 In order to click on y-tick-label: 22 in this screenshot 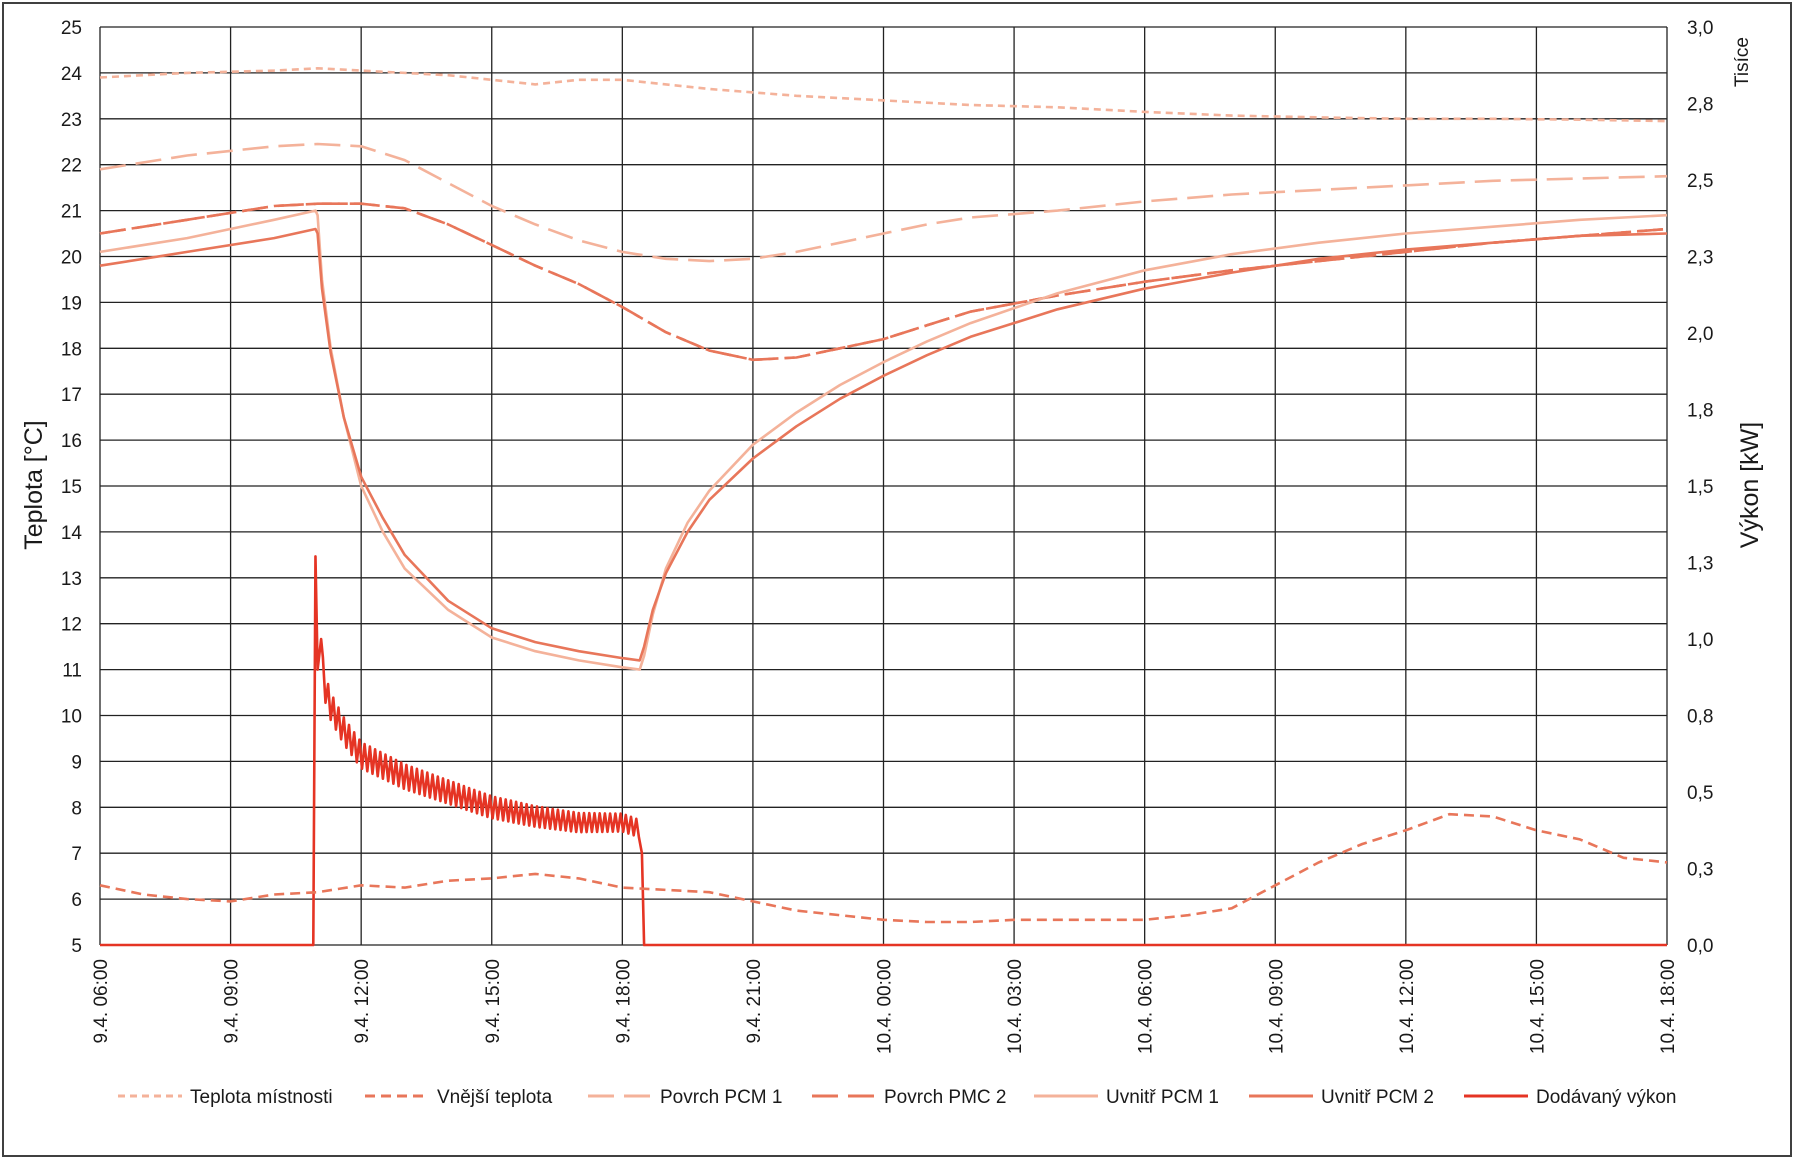, I will do `click(71, 166)`.